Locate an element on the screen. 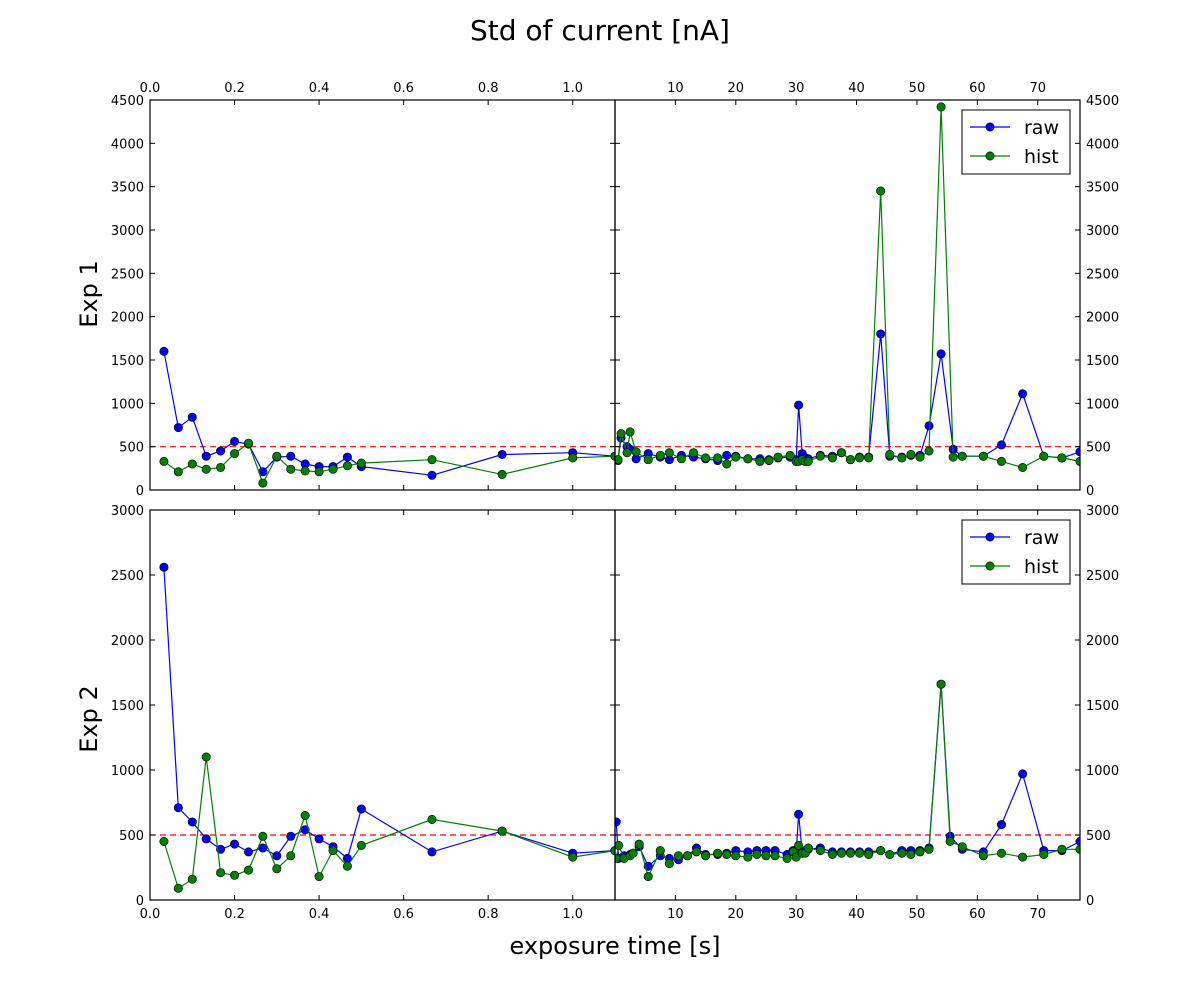 The height and width of the screenshot is (1000, 1200). x-tick-label: 50 is located at coordinates (917, 914).